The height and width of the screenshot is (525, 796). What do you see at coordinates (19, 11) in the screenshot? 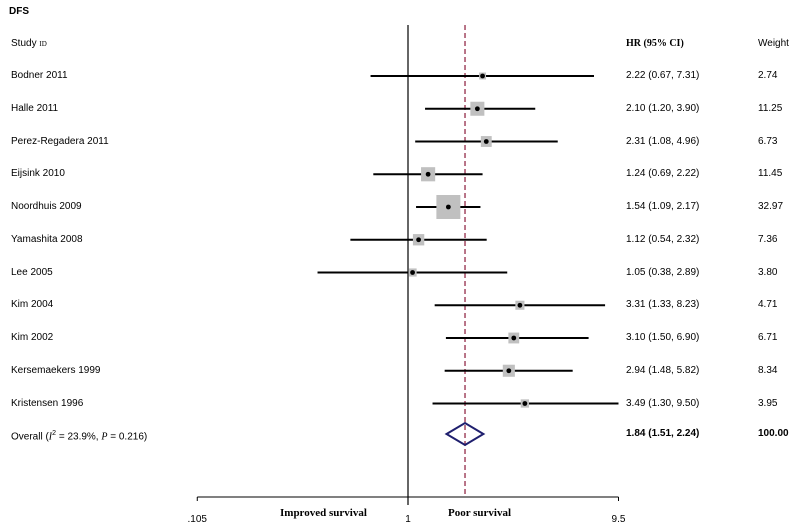
I see `chart-title: DFS` at bounding box center [19, 11].